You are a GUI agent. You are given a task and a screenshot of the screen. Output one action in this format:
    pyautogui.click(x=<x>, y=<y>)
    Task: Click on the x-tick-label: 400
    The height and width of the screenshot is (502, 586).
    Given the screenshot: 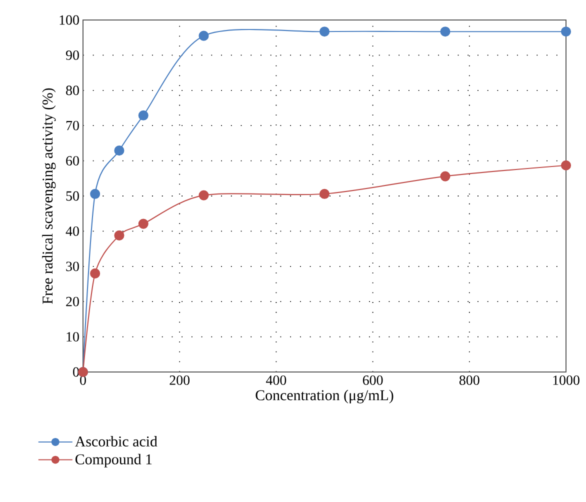 What is the action you would take?
    pyautogui.click(x=276, y=380)
    